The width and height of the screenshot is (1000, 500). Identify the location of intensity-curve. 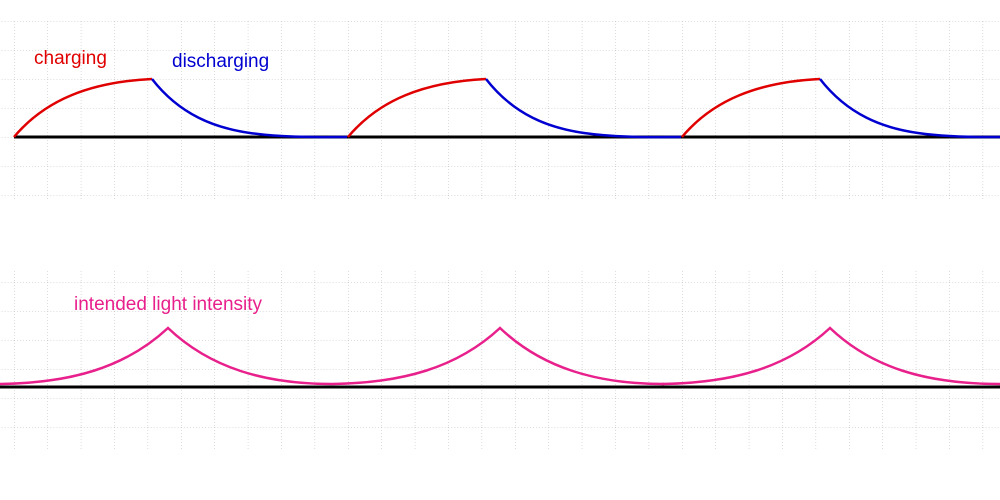
(500, 356).